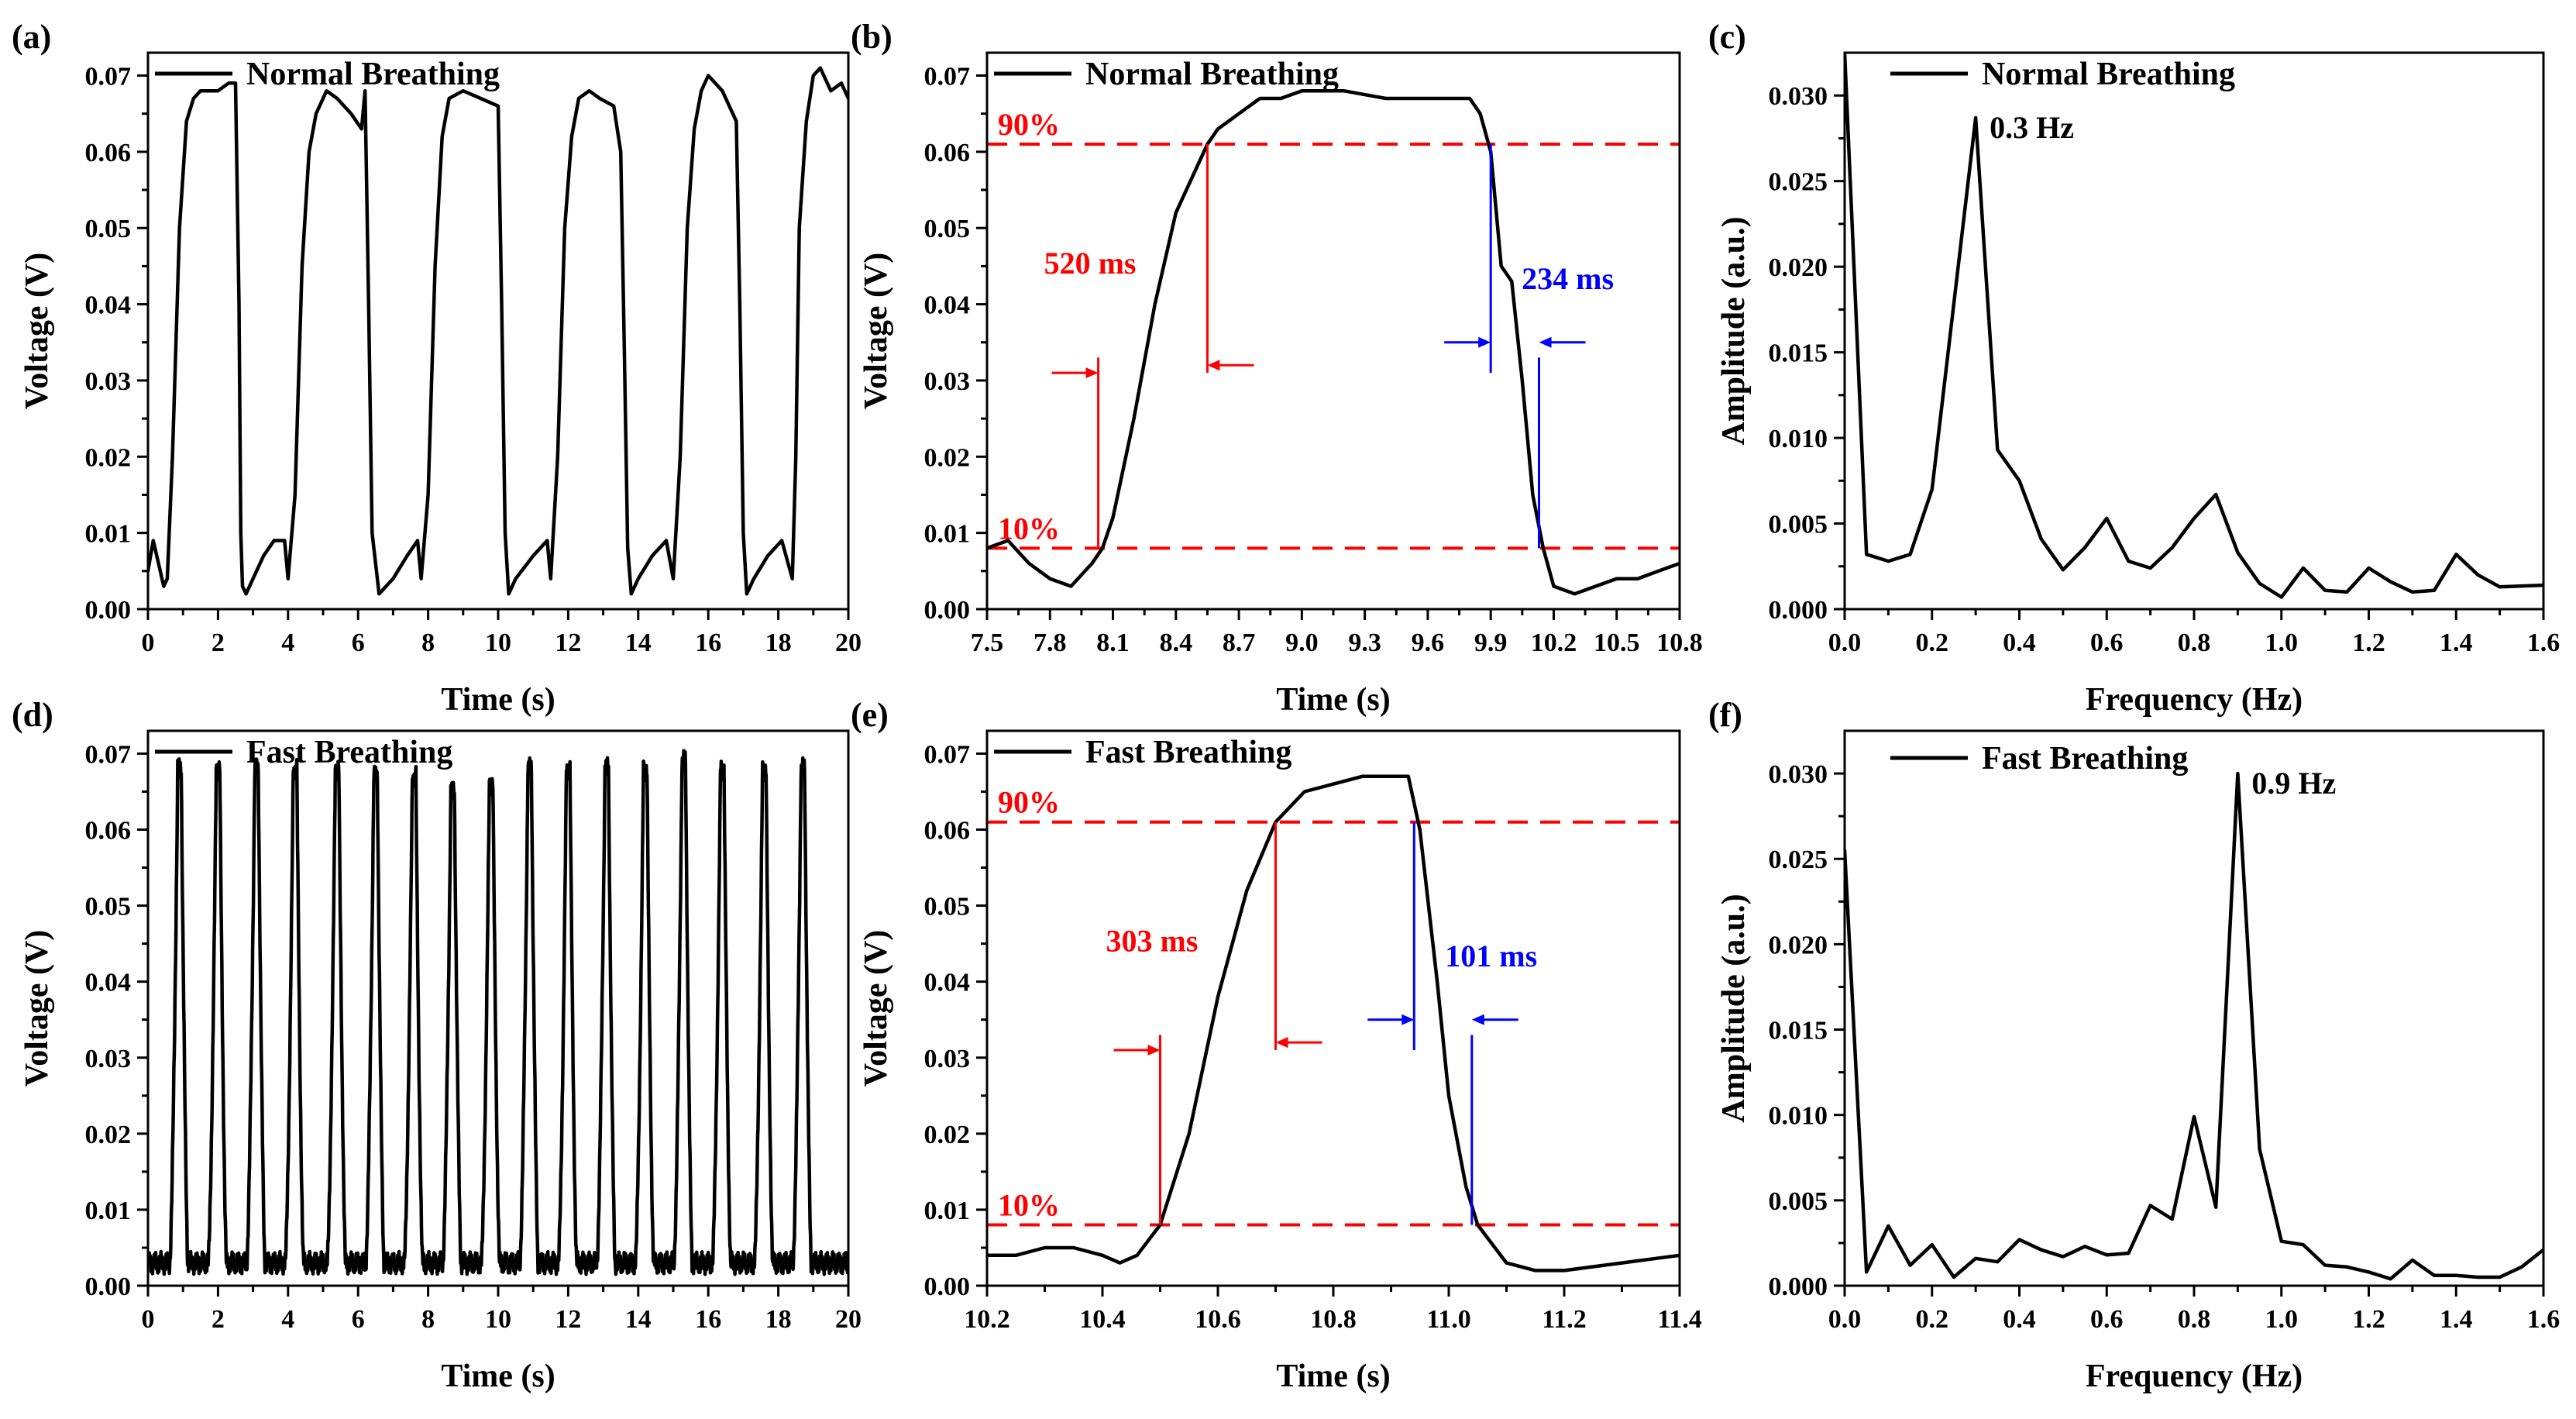 This screenshot has height=1419, width=2576. I want to click on x-tick-label: 8.1, so click(1113, 643).